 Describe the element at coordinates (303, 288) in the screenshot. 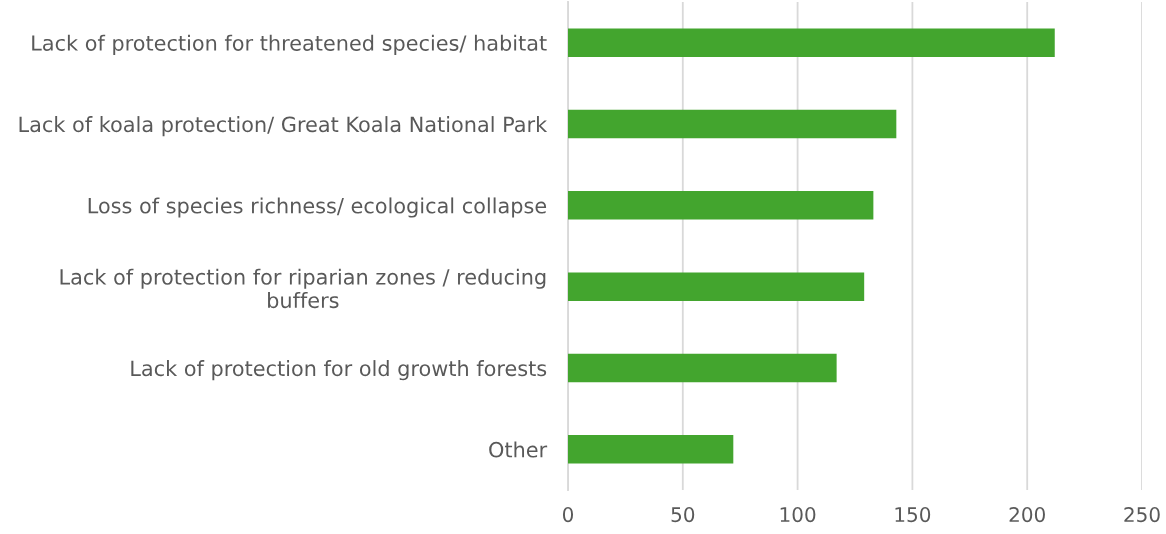

I see `y-tick-label: Lack of protection for riparian zones / reducing buffers` at that location.